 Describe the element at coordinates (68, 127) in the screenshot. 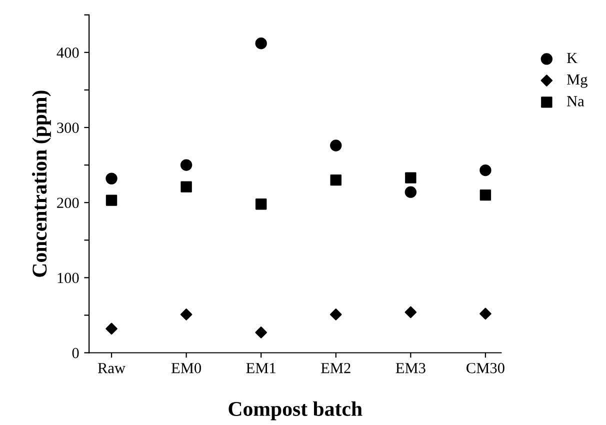

I see `y-tick-label: 300` at that location.